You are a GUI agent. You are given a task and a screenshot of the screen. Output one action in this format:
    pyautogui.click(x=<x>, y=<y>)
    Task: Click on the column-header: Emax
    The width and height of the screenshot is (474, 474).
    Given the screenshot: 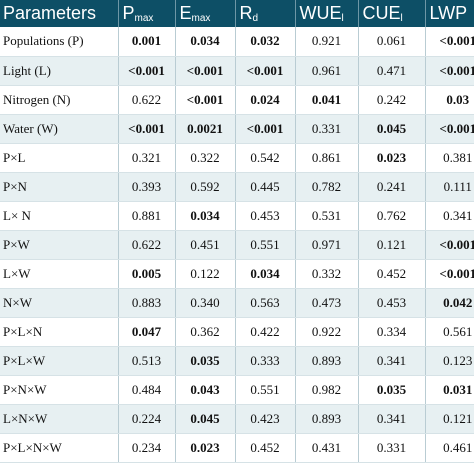 What is the action you would take?
    pyautogui.click(x=204, y=13)
    